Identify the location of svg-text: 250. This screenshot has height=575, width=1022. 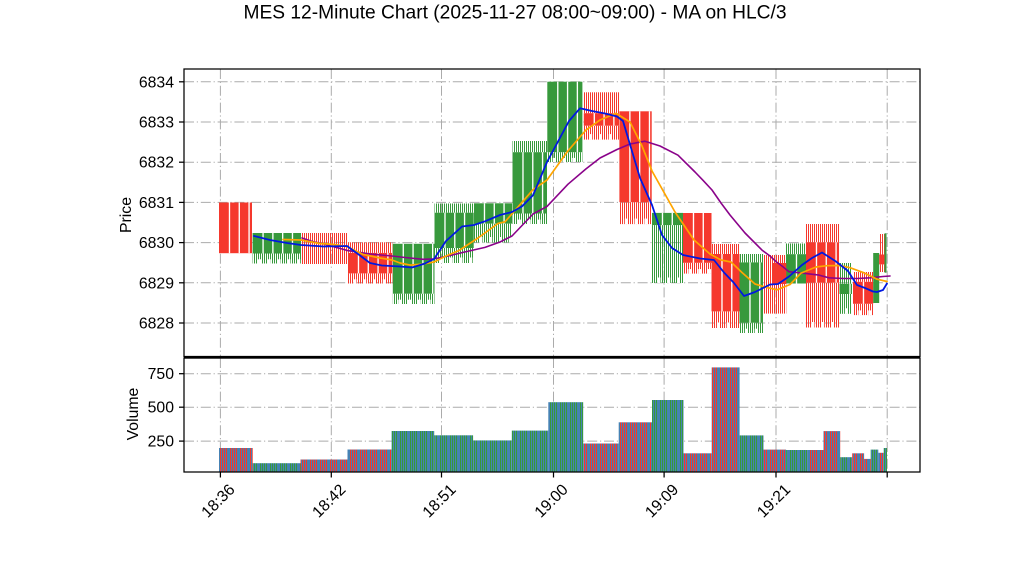
(161, 442).